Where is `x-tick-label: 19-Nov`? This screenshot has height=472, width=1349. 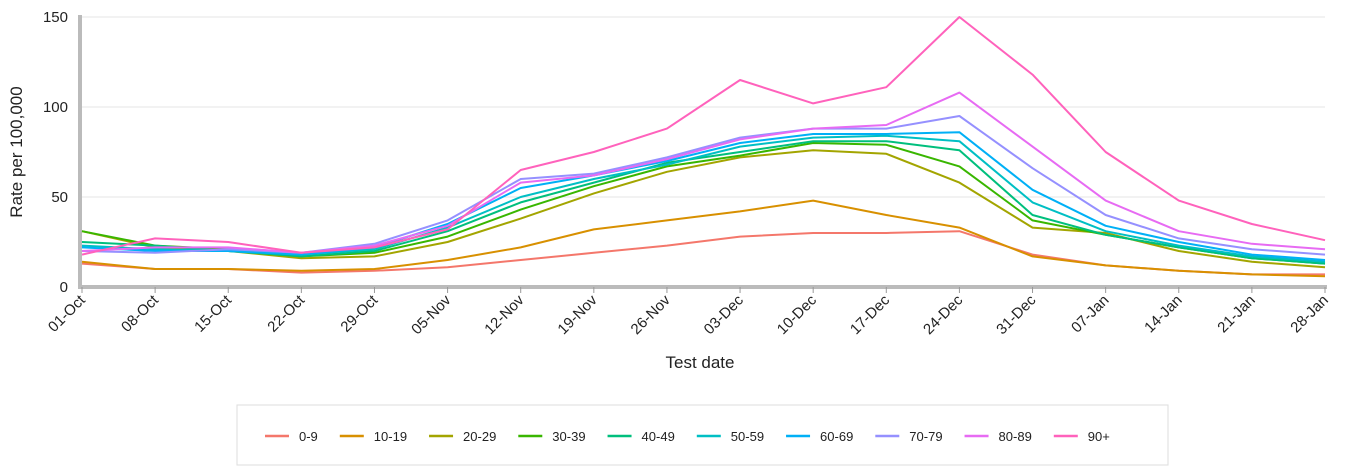
x-tick-label: 19-Nov is located at coordinates (577, 314).